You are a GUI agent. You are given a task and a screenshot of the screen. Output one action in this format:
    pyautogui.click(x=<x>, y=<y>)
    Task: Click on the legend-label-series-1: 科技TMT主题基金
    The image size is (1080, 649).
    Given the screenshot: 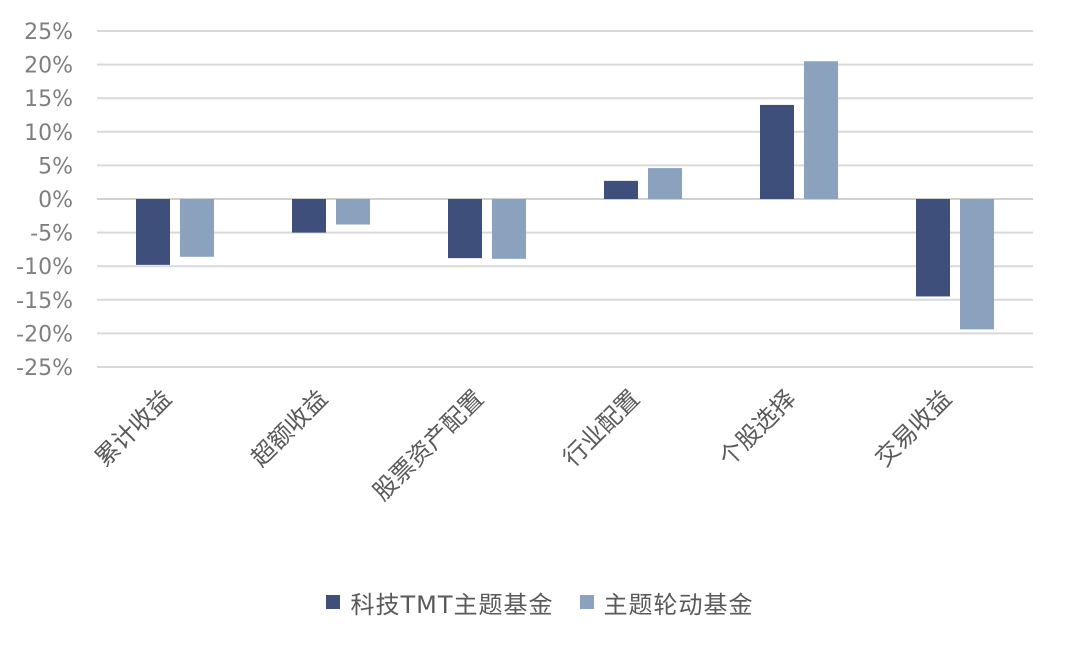 What is the action you would take?
    pyautogui.click(x=452, y=604)
    